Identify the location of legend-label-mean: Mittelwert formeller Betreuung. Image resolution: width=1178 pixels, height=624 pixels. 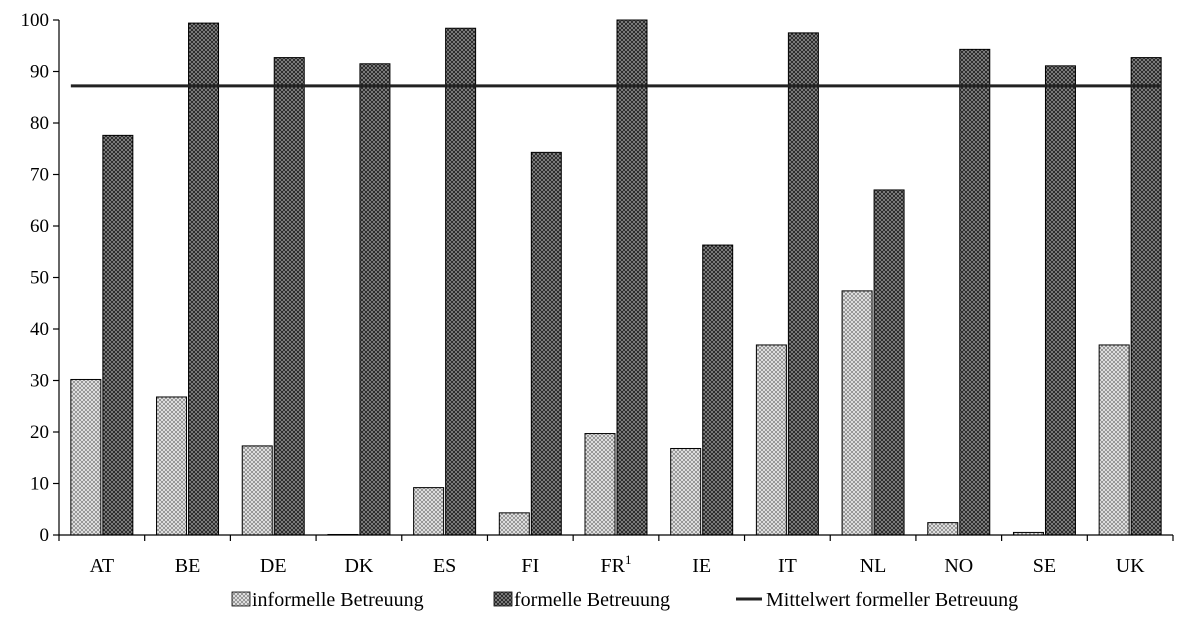
(892, 600).